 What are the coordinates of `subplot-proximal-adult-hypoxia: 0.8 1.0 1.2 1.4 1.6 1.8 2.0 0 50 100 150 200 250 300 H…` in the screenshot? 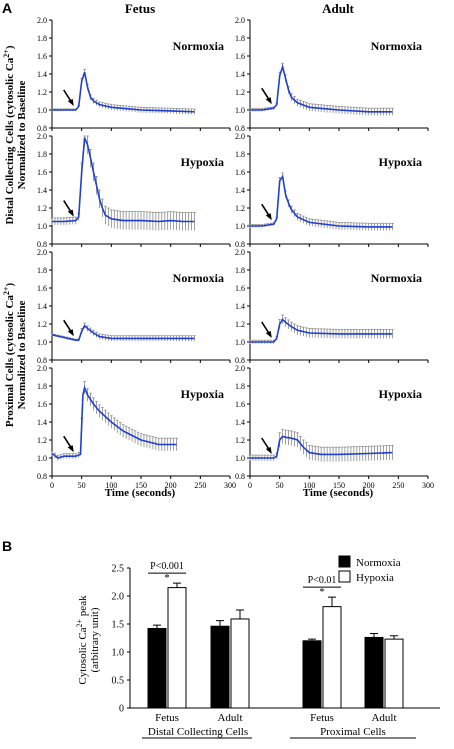 It's located at (334, 427).